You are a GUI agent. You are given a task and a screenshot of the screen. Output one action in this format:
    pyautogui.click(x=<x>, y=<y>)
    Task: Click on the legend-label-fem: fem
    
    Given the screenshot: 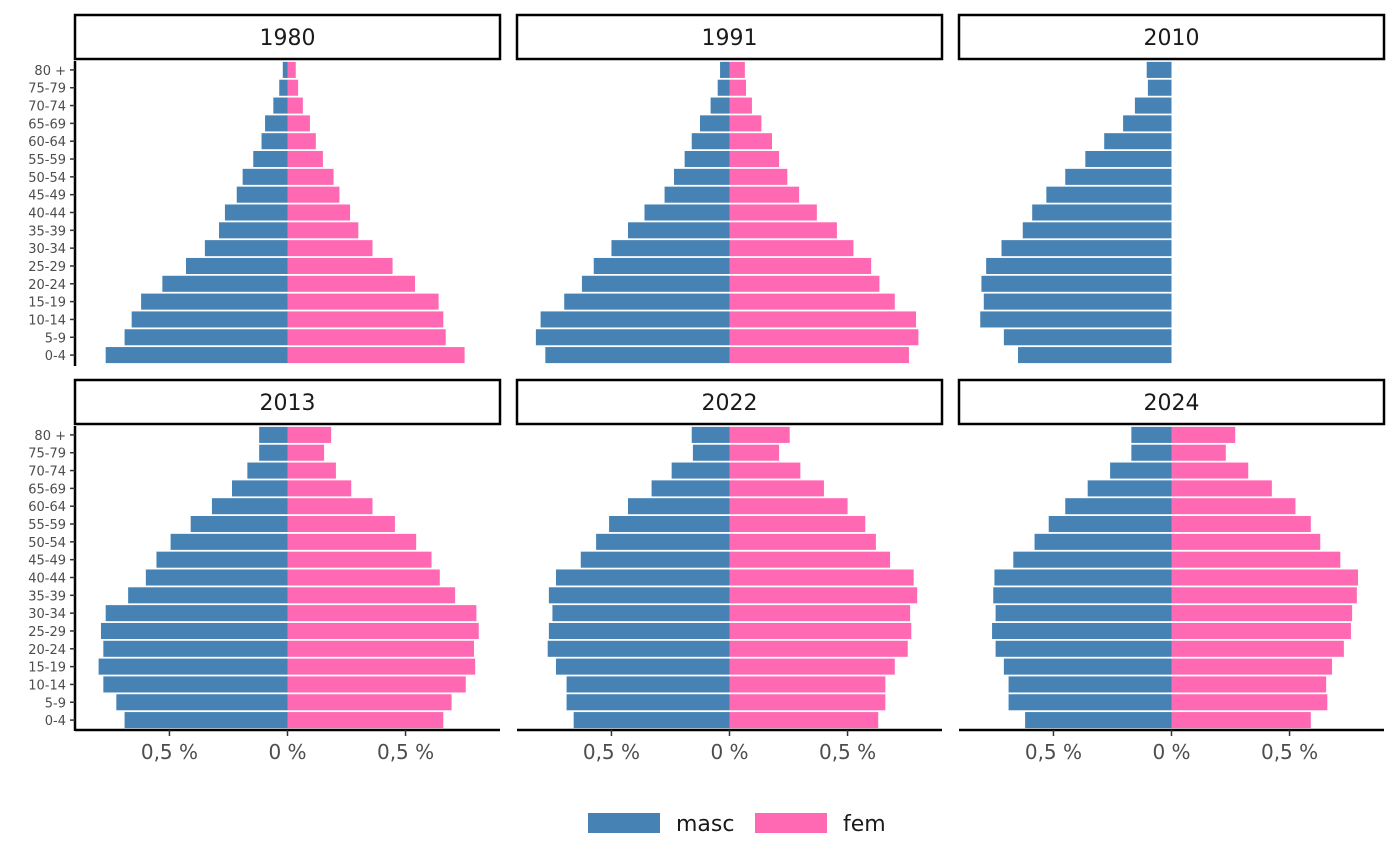 What is the action you would take?
    pyautogui.click(x=864, y=824)
    